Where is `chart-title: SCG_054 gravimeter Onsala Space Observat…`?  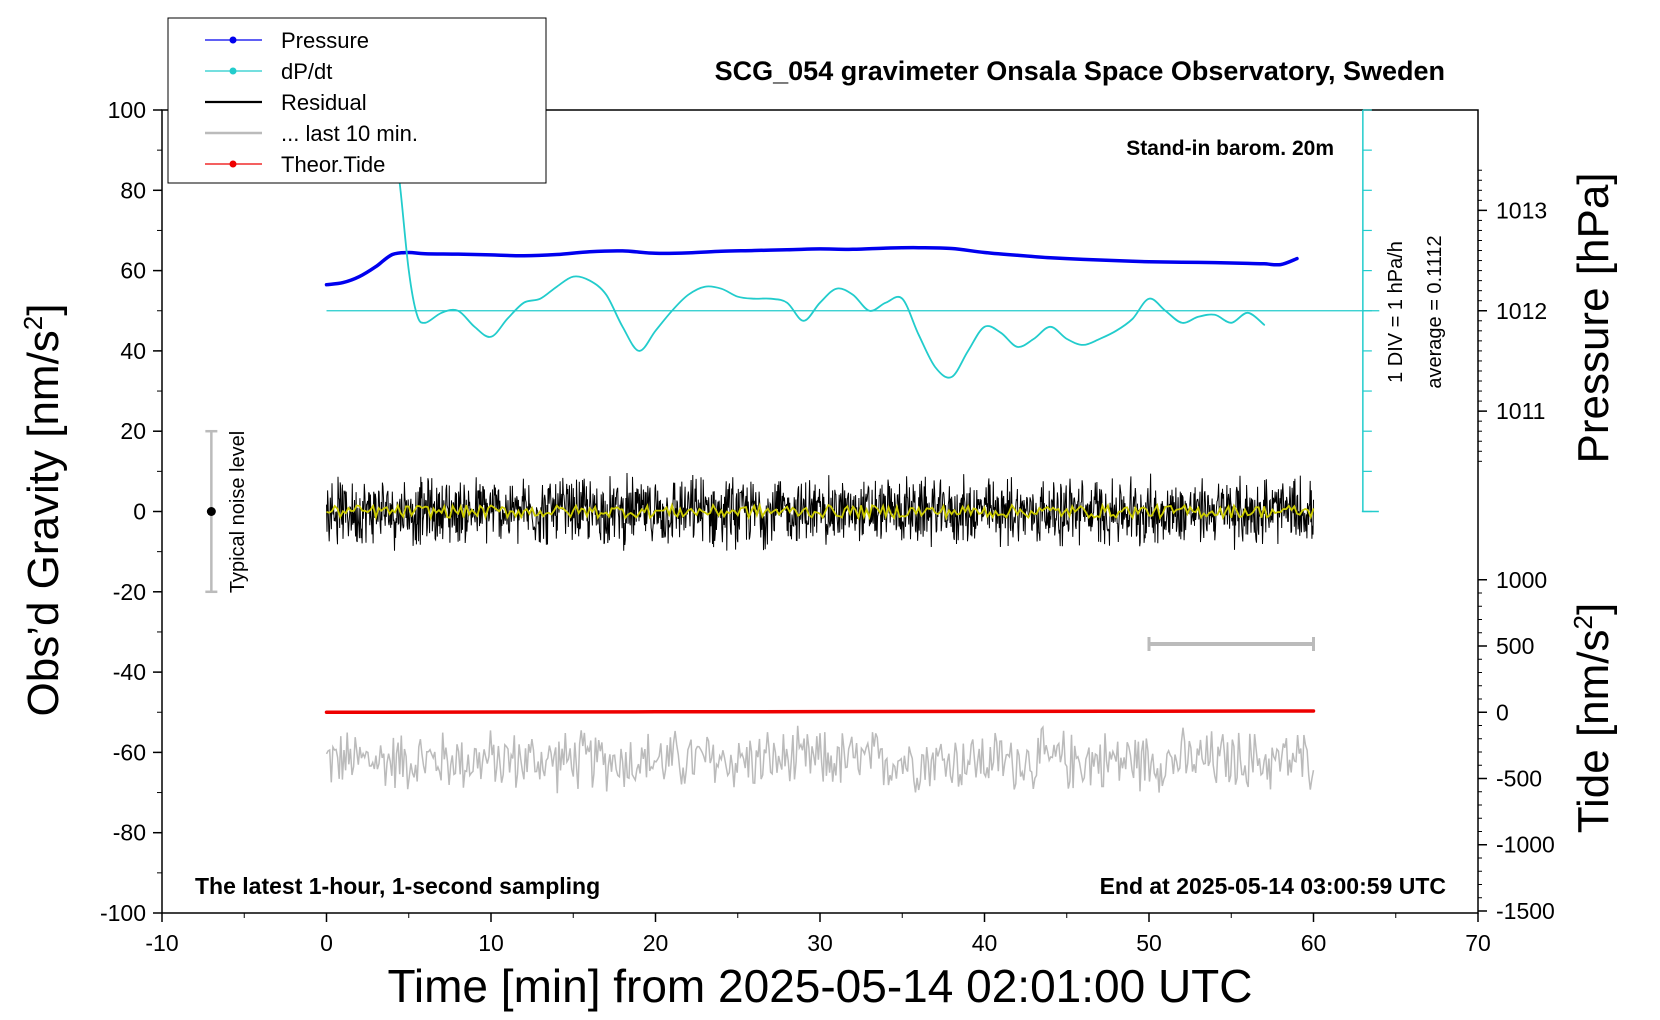
chart-title: SCG_054 gravimeter Onsala Space Observat… is located at coordinates (1080, 71).